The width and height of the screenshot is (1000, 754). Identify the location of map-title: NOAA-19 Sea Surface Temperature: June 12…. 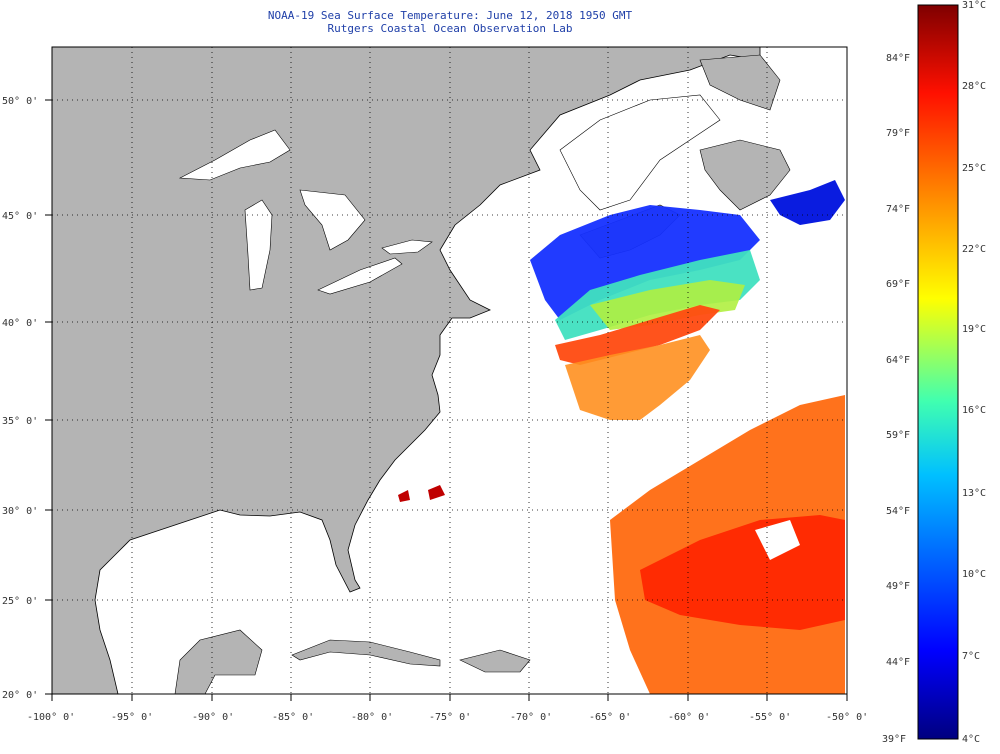
(450, 15).